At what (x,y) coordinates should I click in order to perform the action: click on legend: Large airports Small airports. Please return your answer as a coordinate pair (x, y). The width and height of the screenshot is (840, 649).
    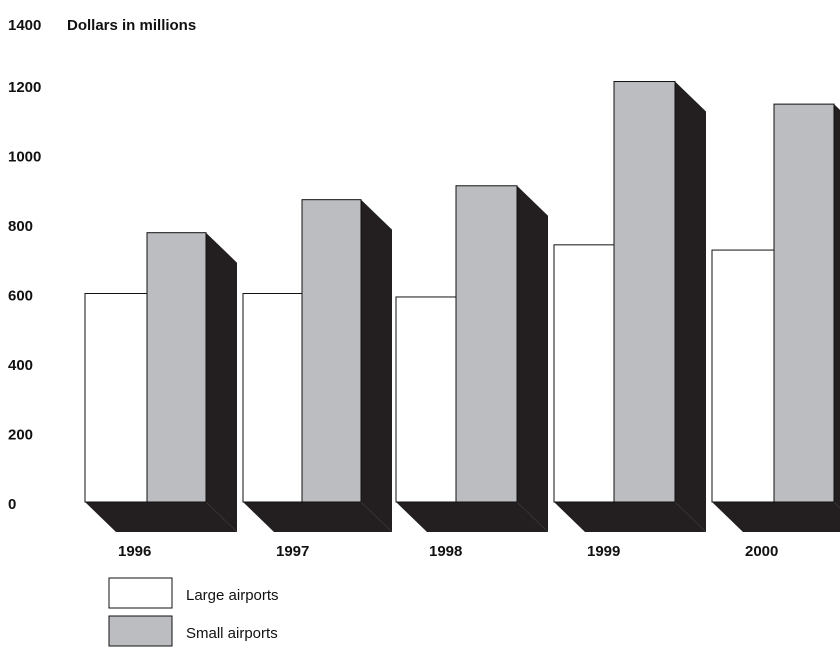
    Looking at the image, I should click on (193, 612).